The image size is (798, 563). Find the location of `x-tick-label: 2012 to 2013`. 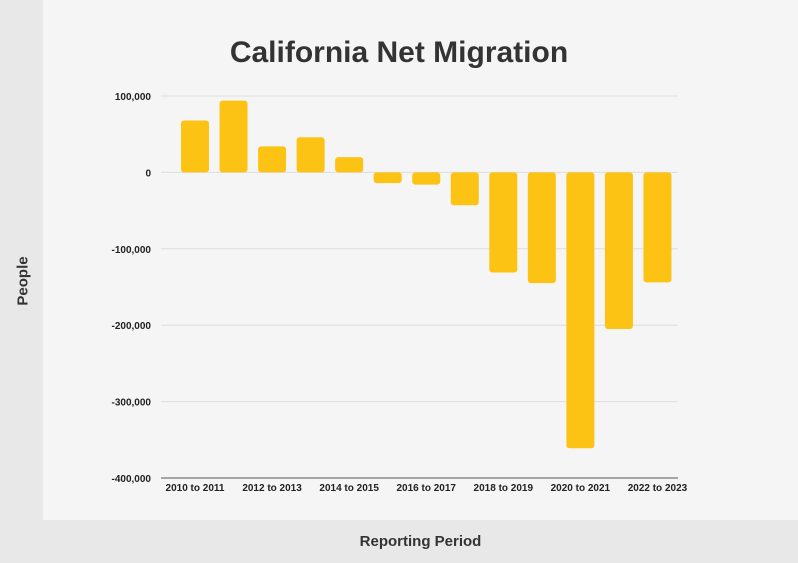

x-tick-label: 2012 to 2013 is located at coordinates (272, 488).